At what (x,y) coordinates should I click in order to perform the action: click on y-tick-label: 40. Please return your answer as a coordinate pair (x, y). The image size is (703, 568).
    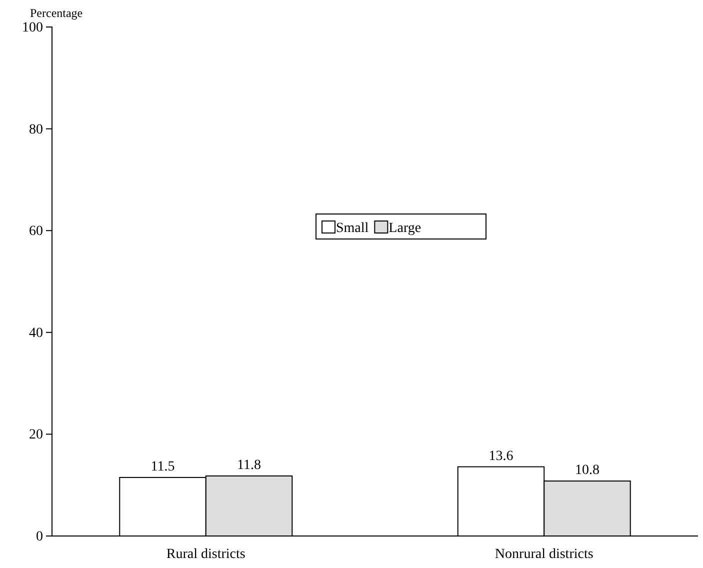
    Looking at the image, I should click on (36, 333).